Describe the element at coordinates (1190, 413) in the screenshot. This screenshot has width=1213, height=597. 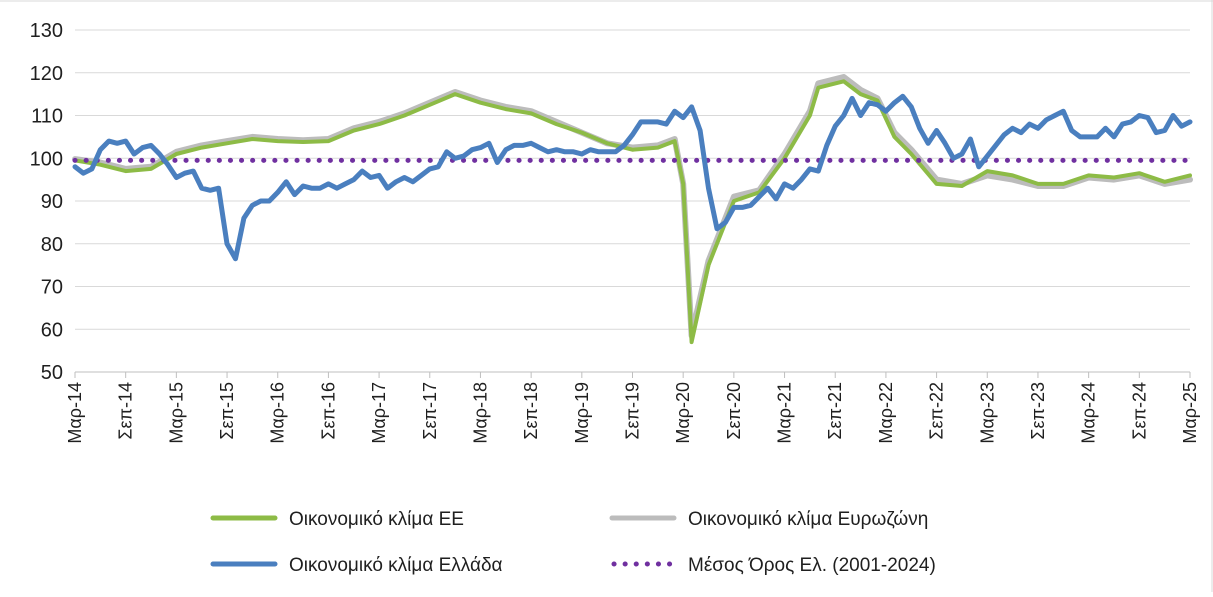
I see `x-tick-label: Μαρ-25` at that location.